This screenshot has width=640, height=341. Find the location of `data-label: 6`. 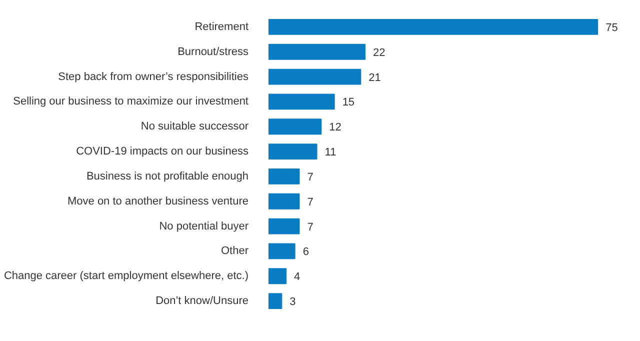

data-label: 6 is located at coordinates (305, 252).